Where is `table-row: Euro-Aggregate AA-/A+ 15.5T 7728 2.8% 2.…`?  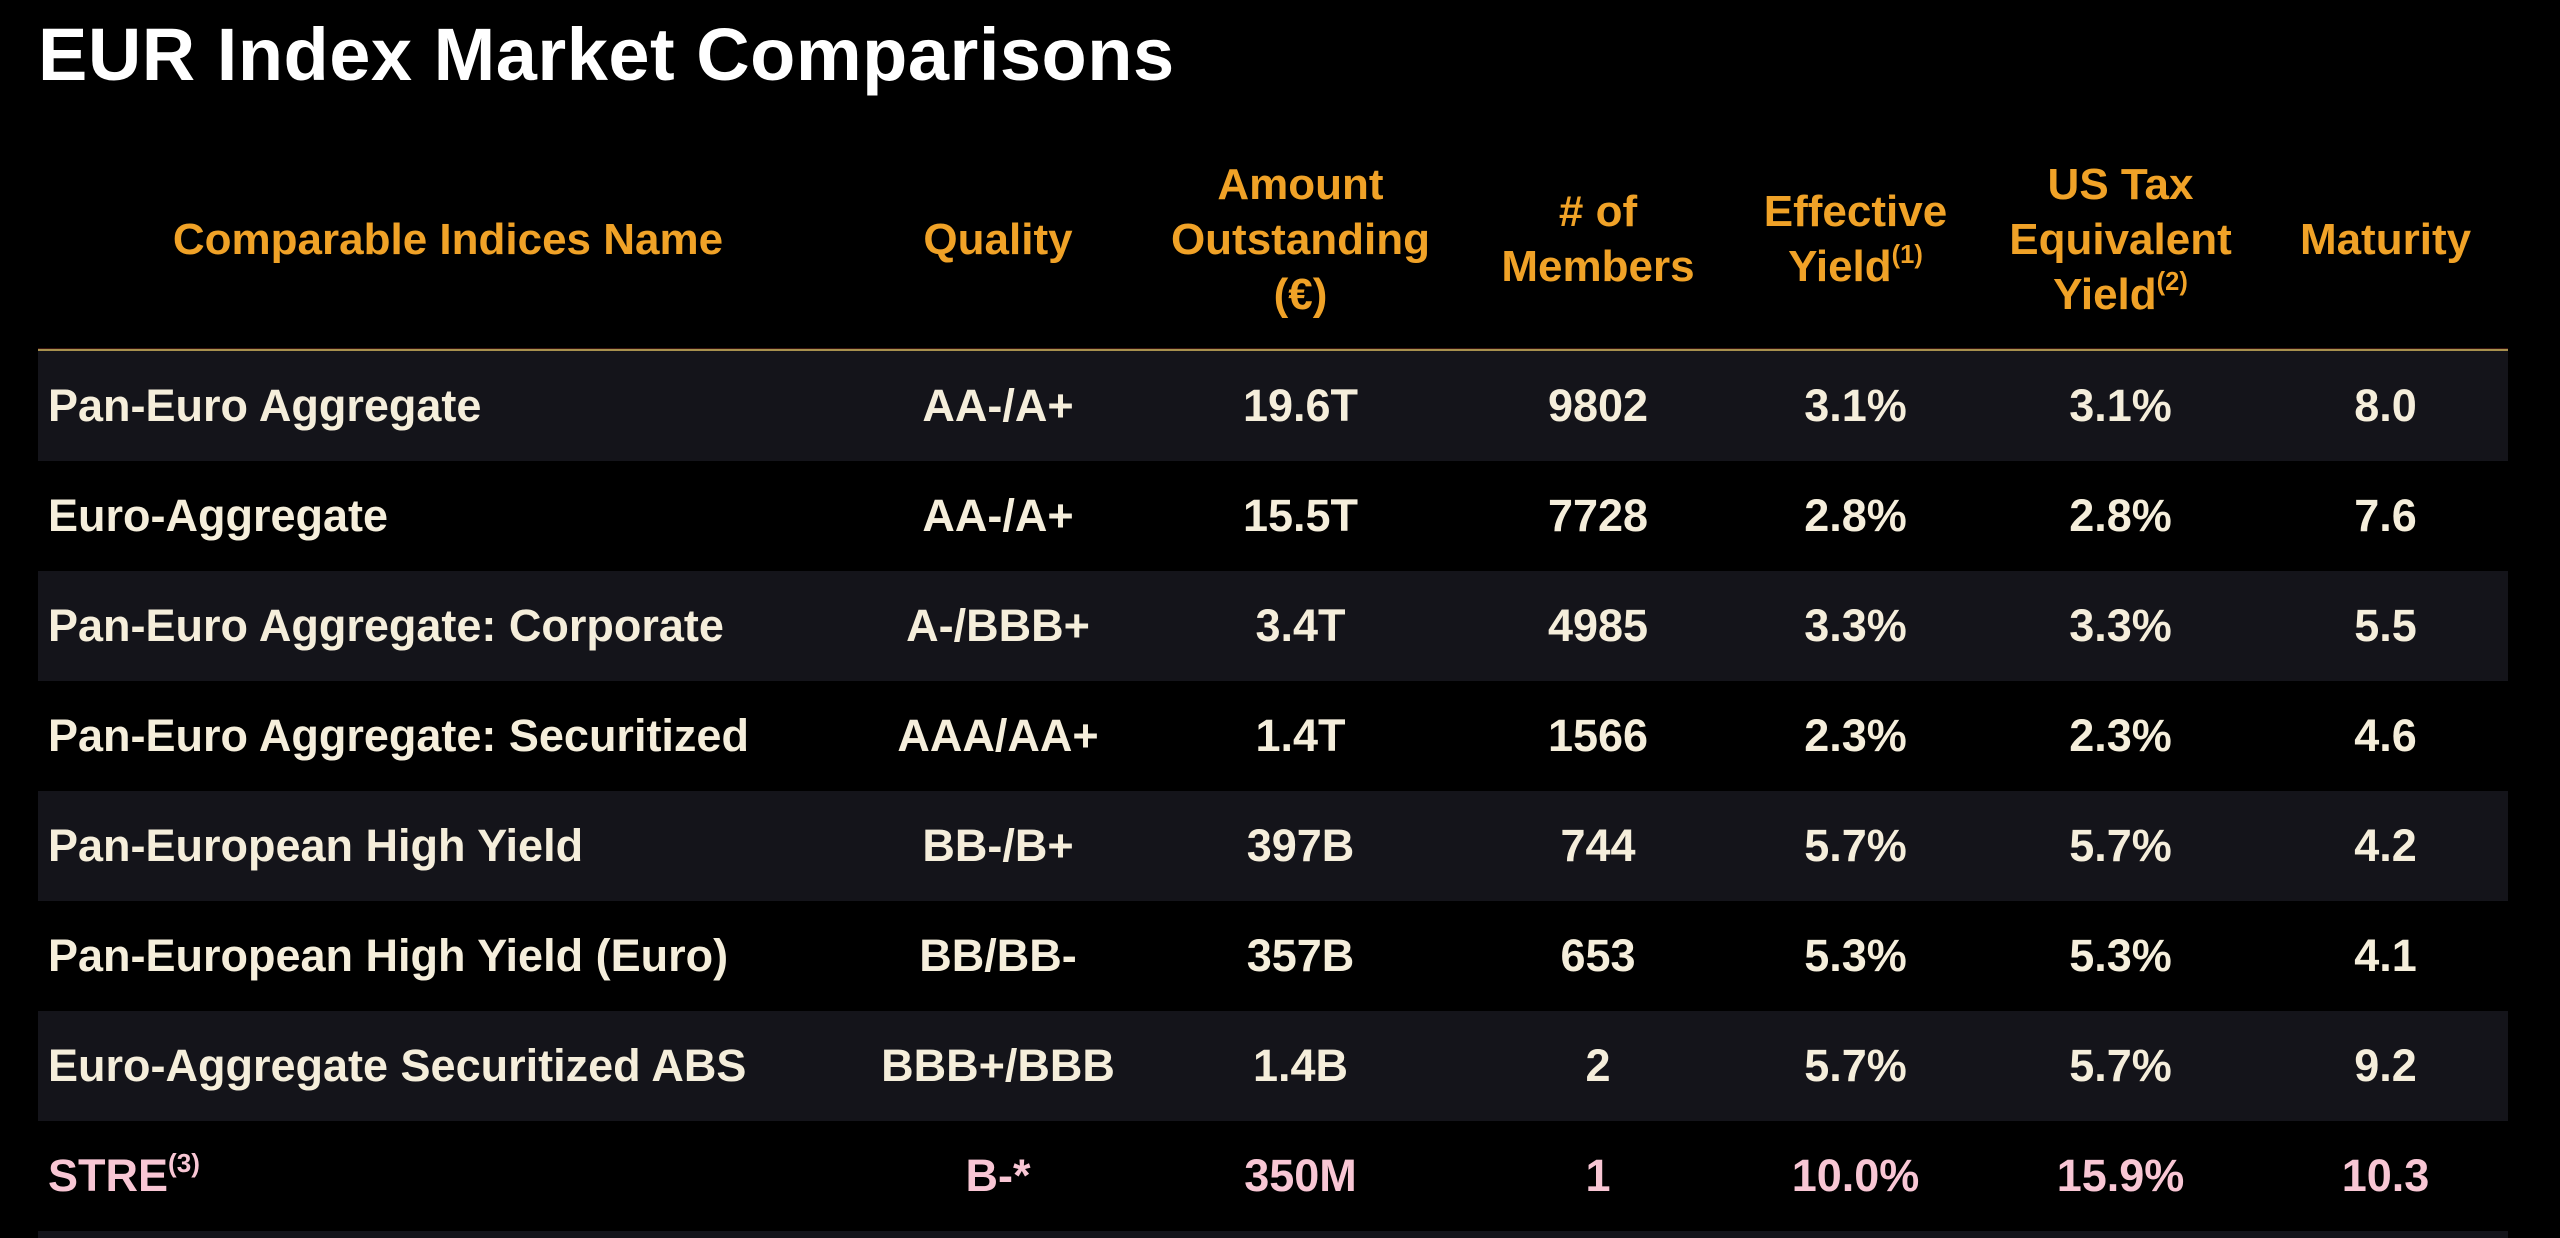
table-row: Euro-Aggregate AA-/A+ 15.5T 7728 2.8% 2.… is located at coordinates (1273, 516).